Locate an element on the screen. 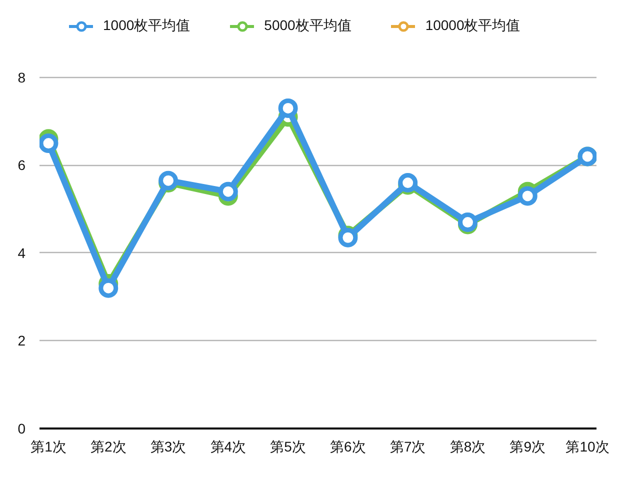  x-tick-label: 第10次 is located at coordinates (588, 446).